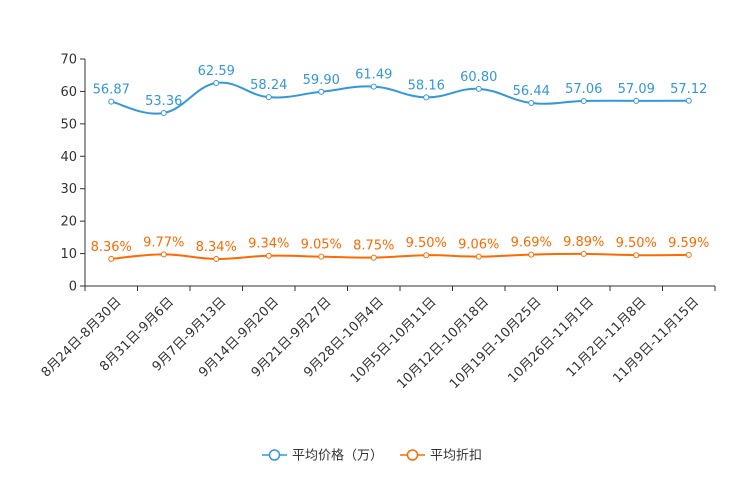 This screenshot has width=744, height=496. I want to click on data-label: 60.80, so click(478, 77).